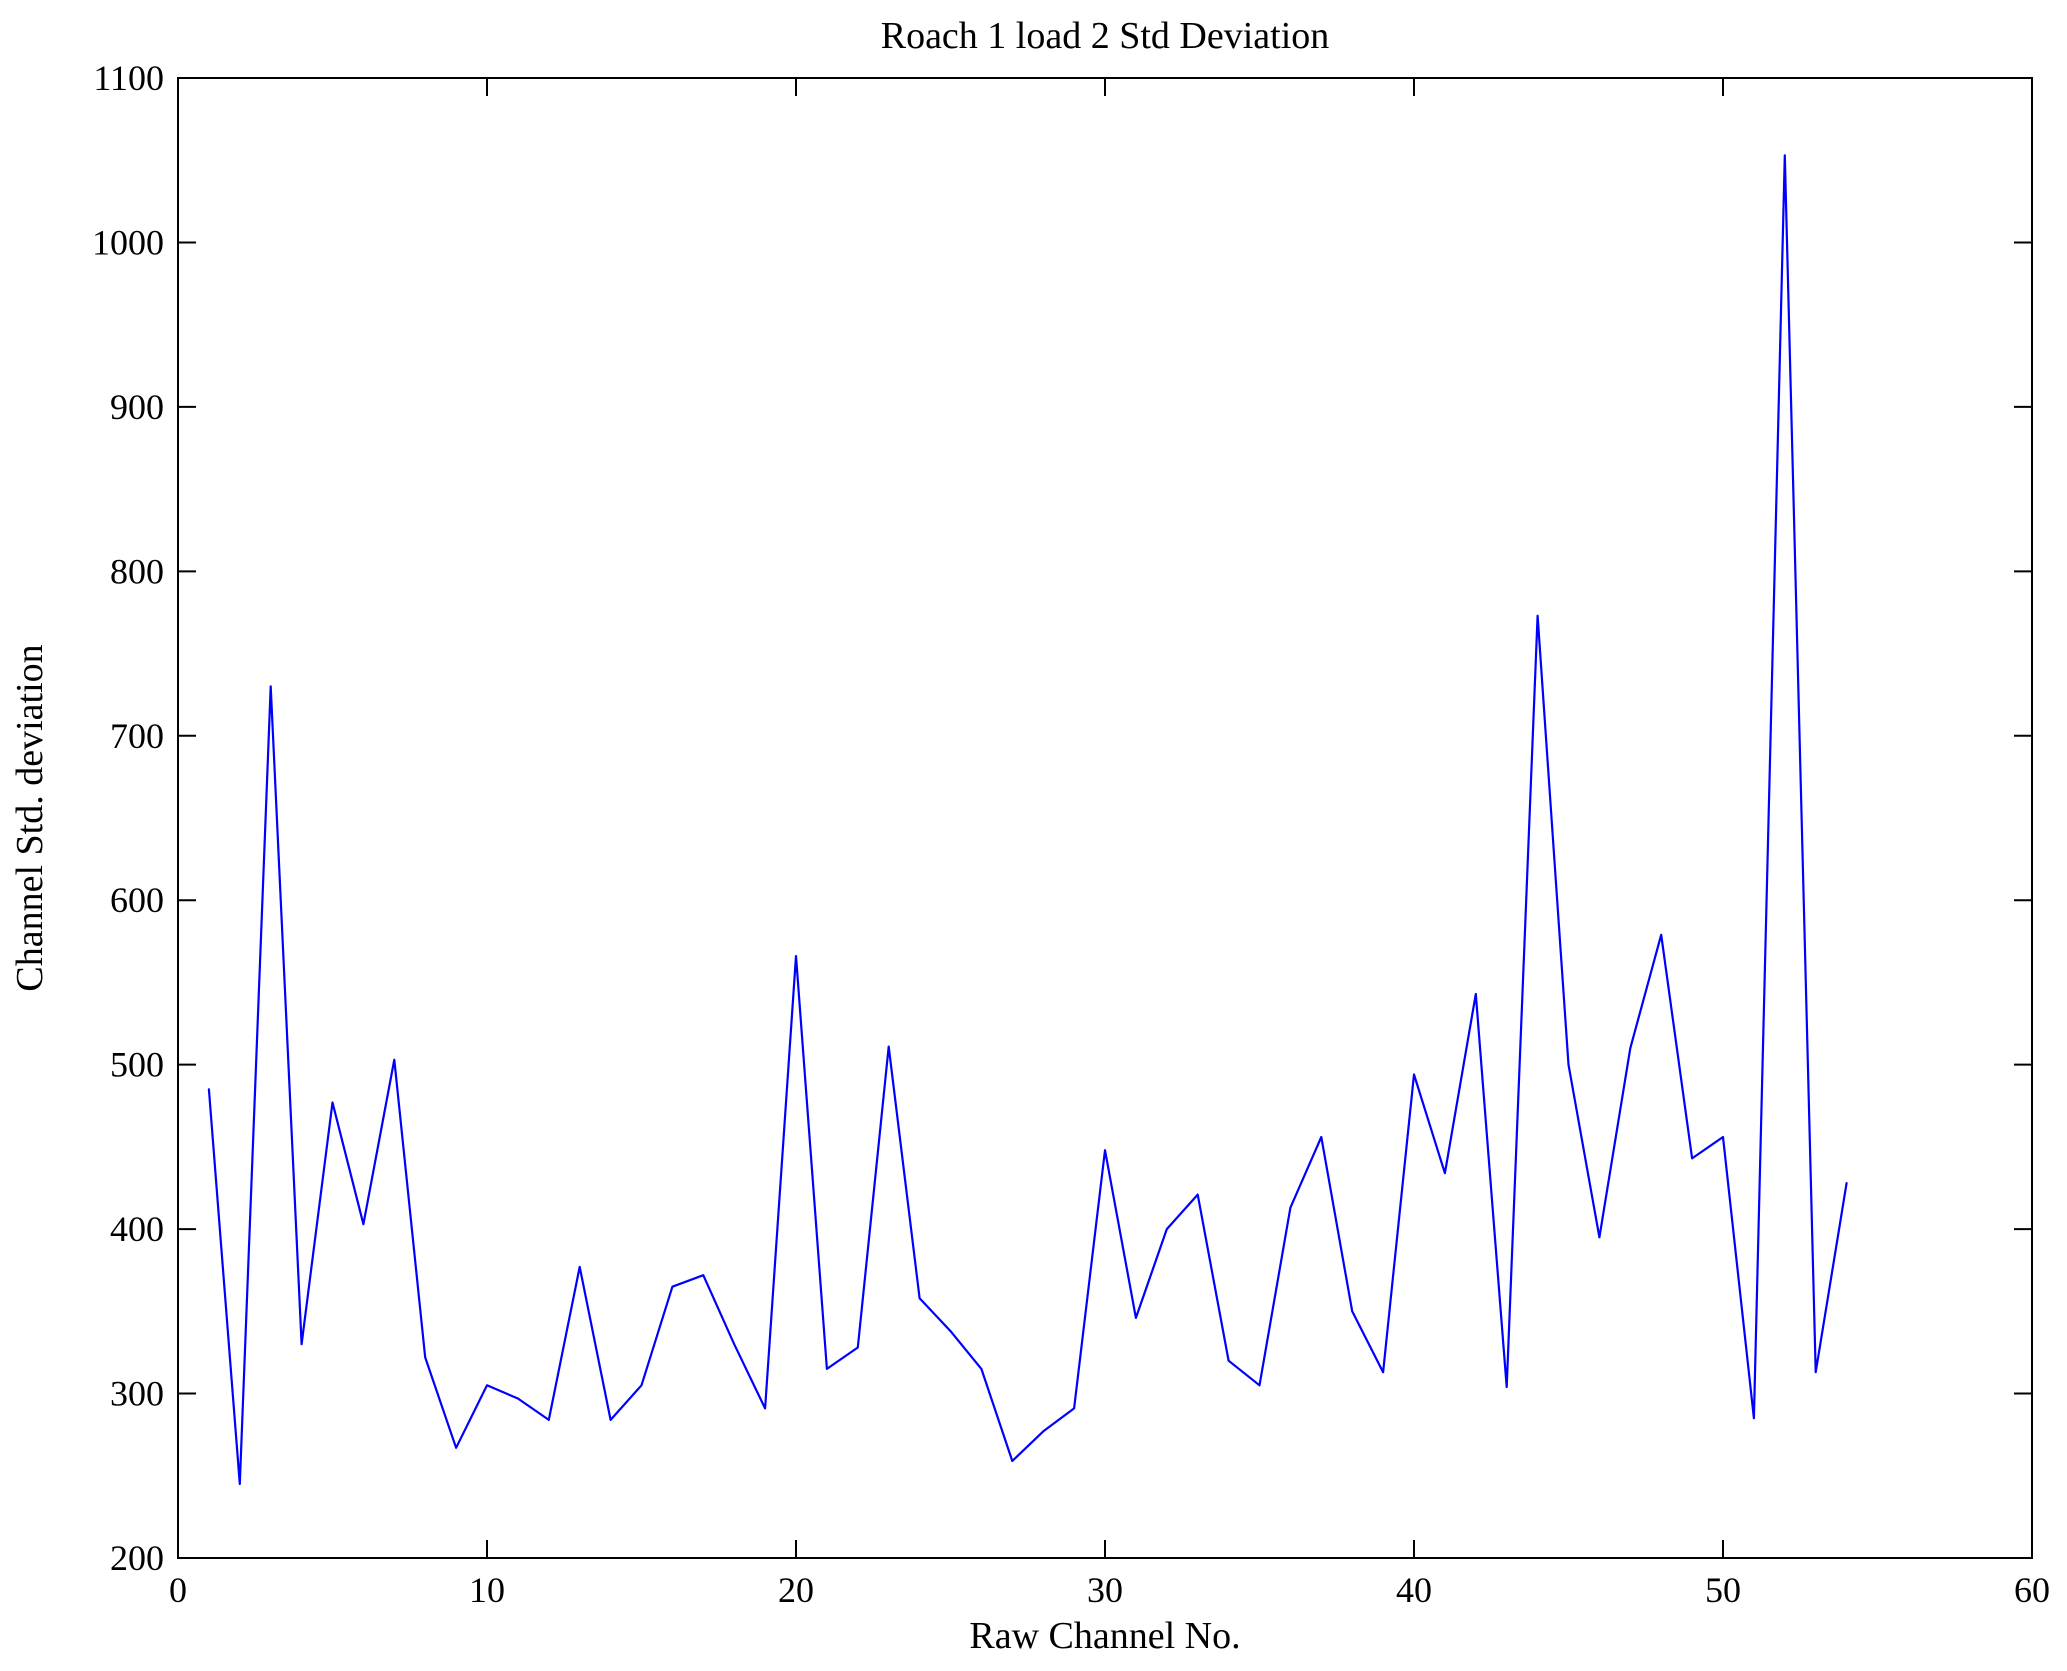 This screenshot has height=1671, width=2067. I want to click on y-tick-label: 400, so click(137, 1229).